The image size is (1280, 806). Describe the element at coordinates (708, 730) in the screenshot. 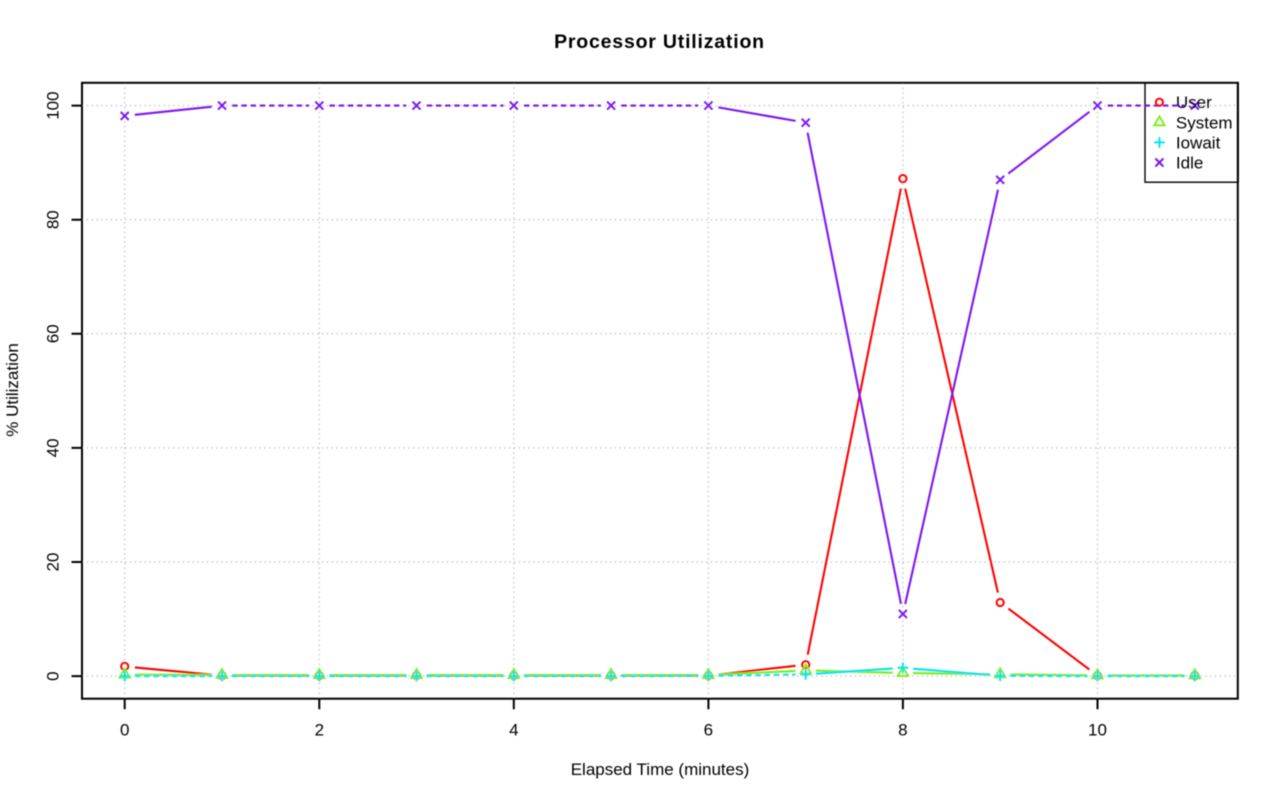

I see `svg-text: 6` at that location.